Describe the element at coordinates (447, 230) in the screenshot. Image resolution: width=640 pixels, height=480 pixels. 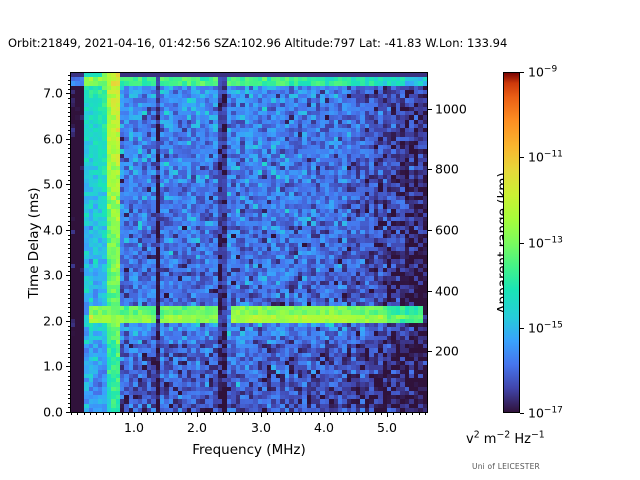
I see `secondary-y-tick-label: 600` at that location.